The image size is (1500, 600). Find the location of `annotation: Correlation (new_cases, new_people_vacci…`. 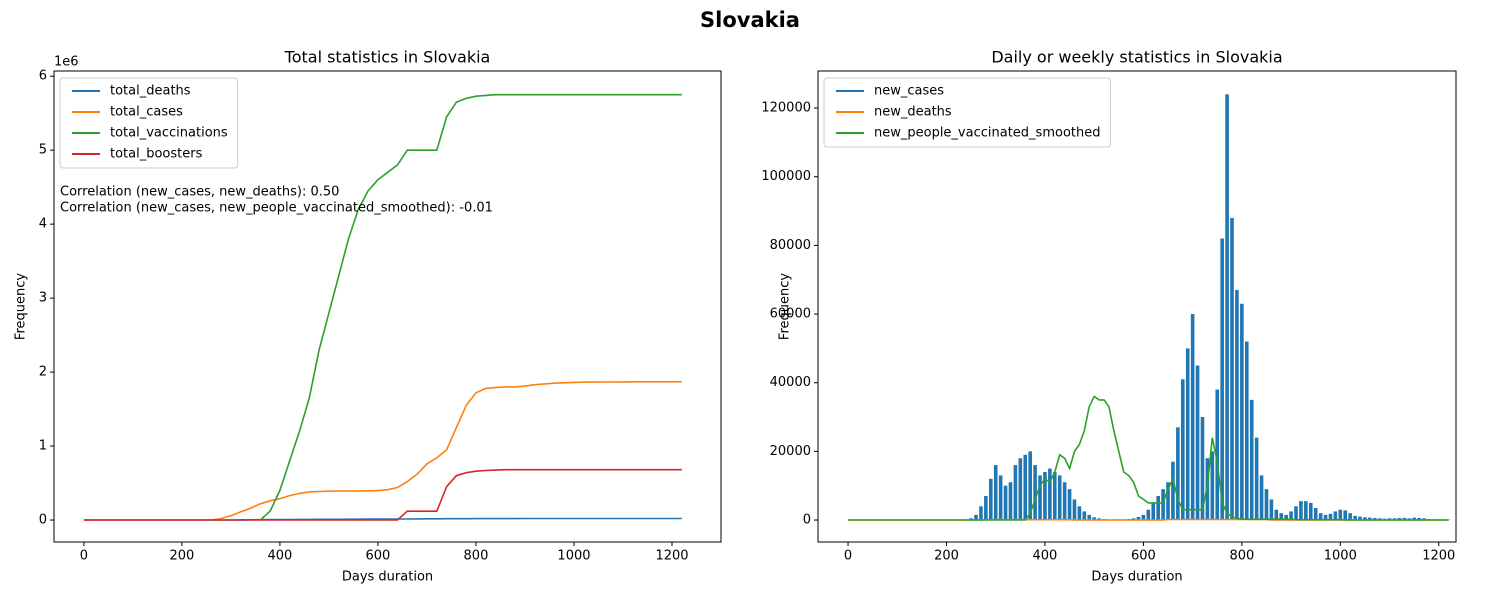

annotation: Correlation (new_cases, new_people_vacci… is located at coordinates (276, 208).